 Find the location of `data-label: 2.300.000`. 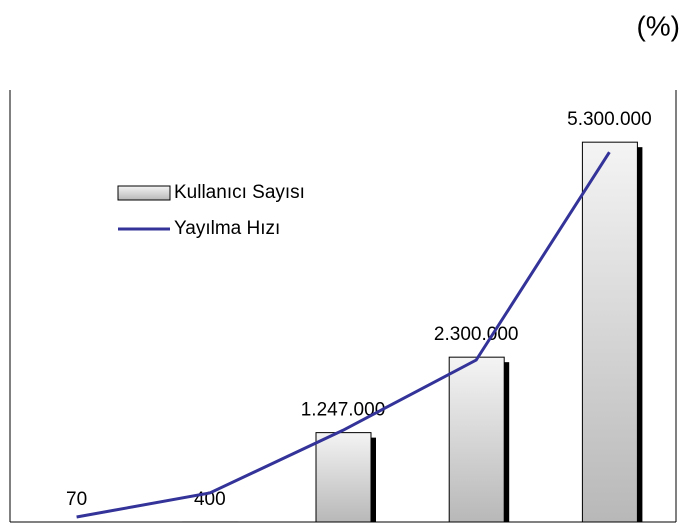

data-label: 2.300.000 is located at coordinates (476, 334).